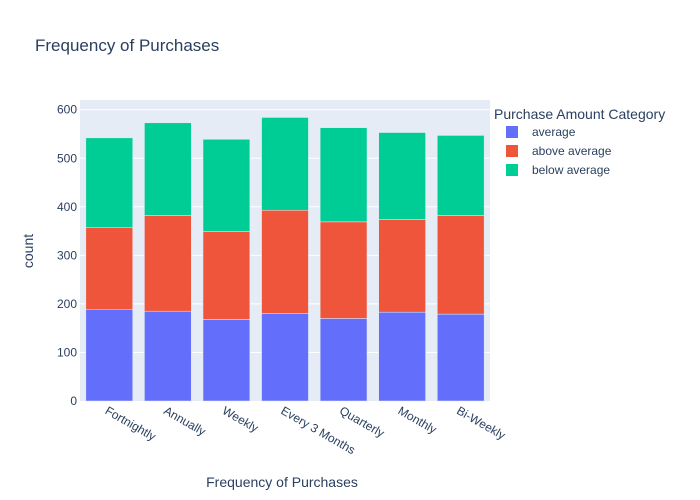 This screenshot has height=500, width=700. Describe the element at coordinates (28, 251) in the screenshot. I see `y-axis-title: count` at that location.